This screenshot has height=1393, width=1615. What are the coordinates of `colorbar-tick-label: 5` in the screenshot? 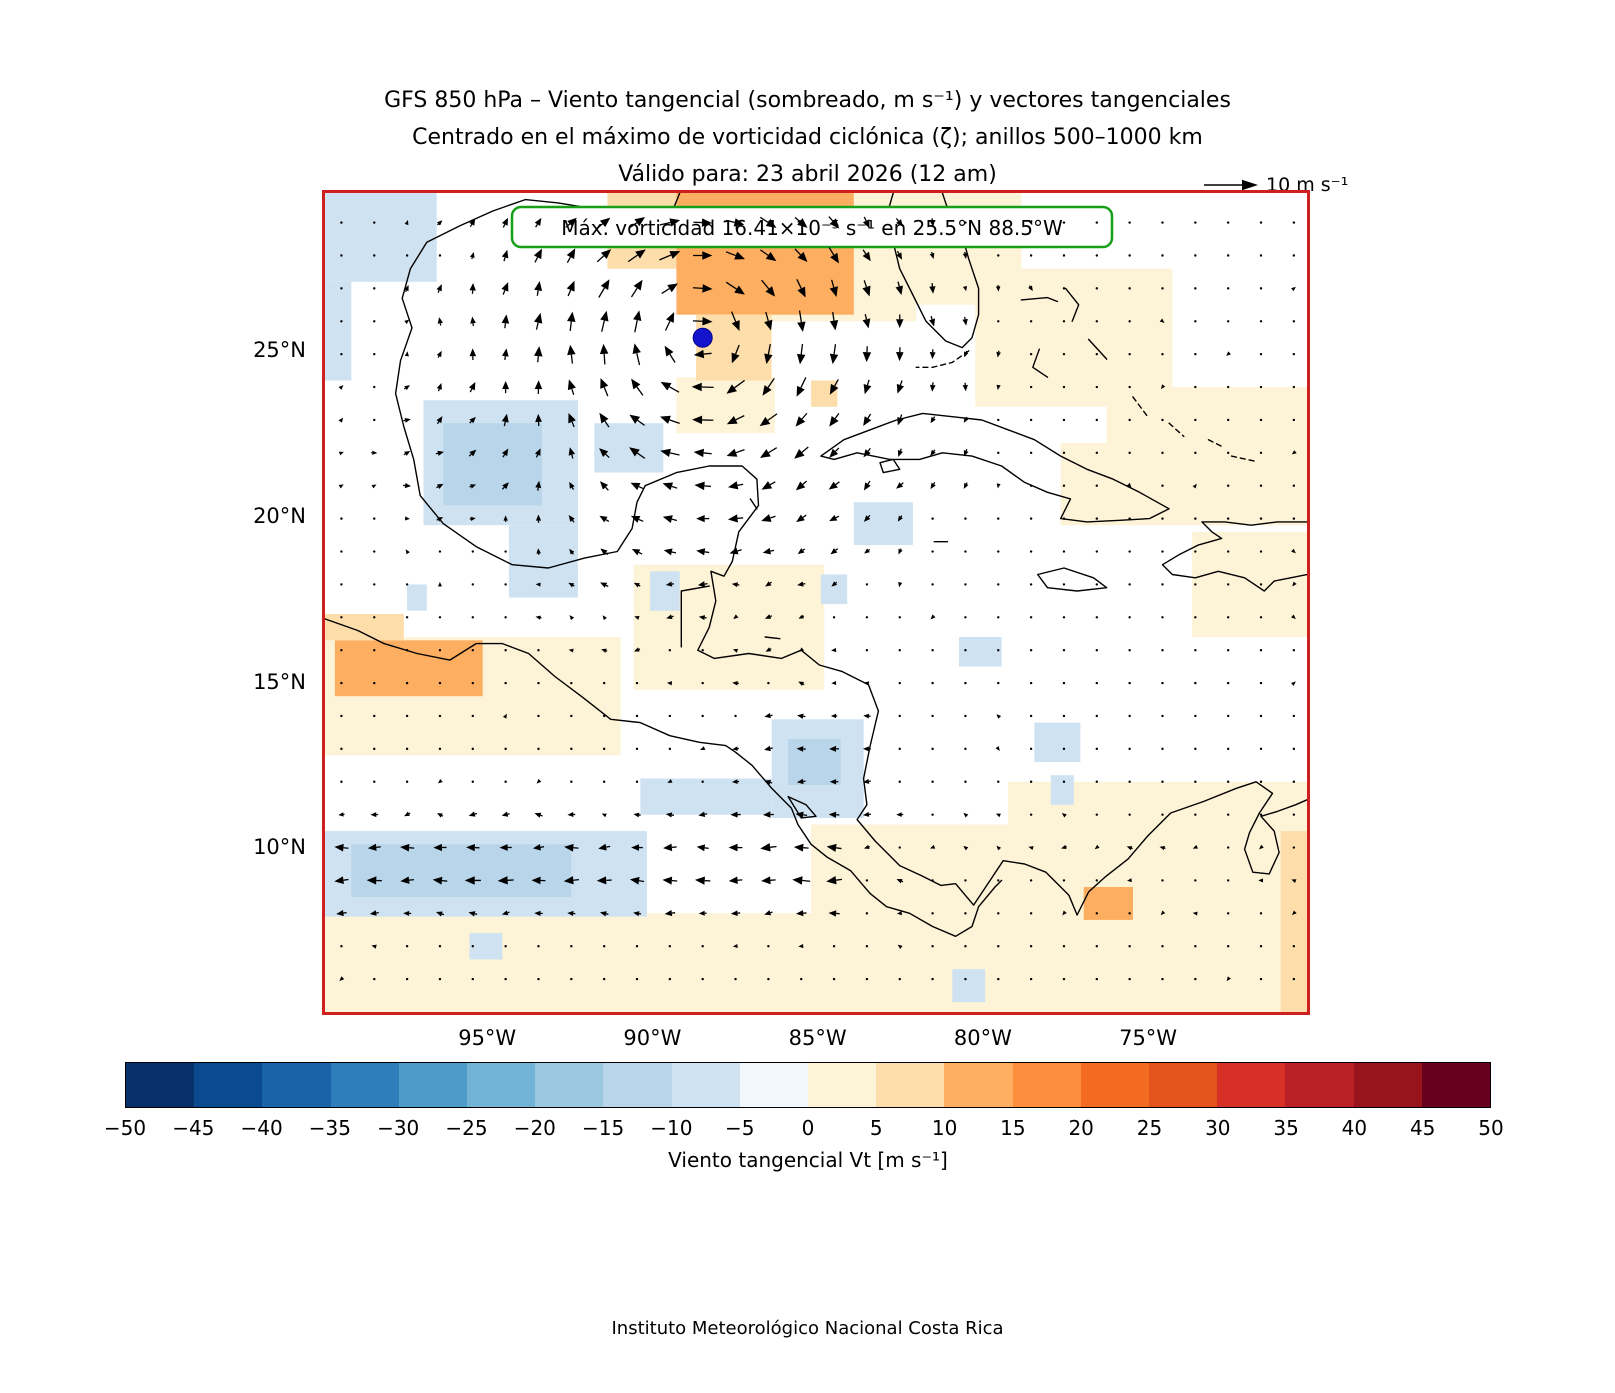 It's located at (876, 1128).